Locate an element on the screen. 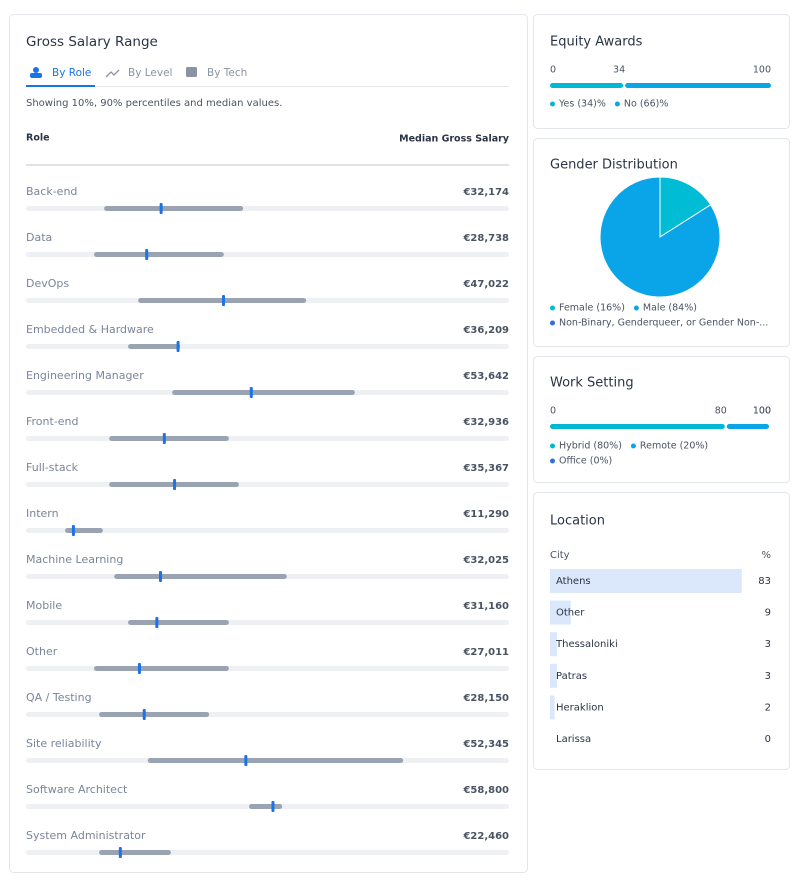  city-value: 83 is located at coordinates (764, 581).